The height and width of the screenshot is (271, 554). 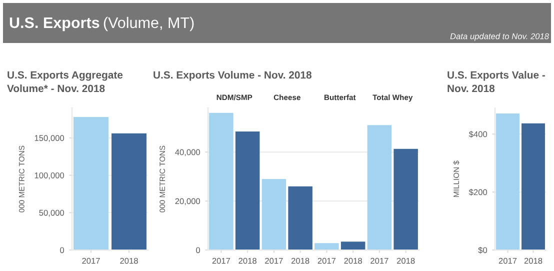 I want to click on y-tick-label: $200, so click(x=478, y=192).